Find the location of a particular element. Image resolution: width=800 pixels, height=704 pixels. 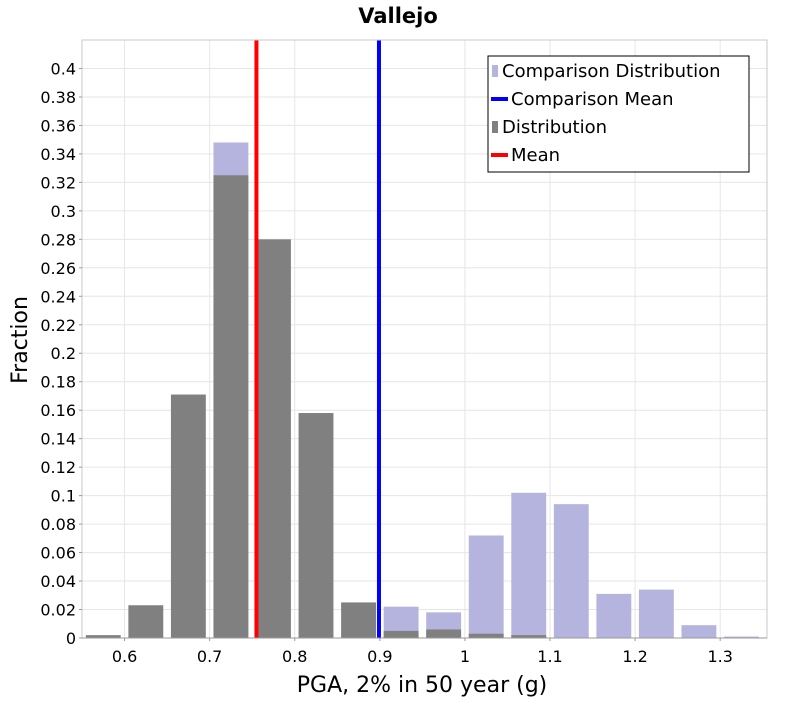

legend-label: Comparison Distribution is located at coordinates (611, 71).